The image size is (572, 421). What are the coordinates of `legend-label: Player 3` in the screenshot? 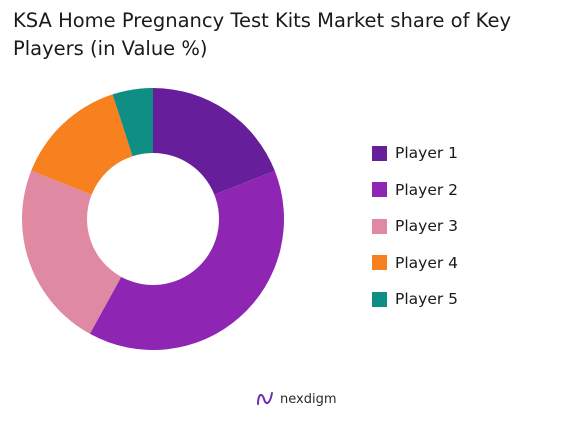 It's located at (427, 226).